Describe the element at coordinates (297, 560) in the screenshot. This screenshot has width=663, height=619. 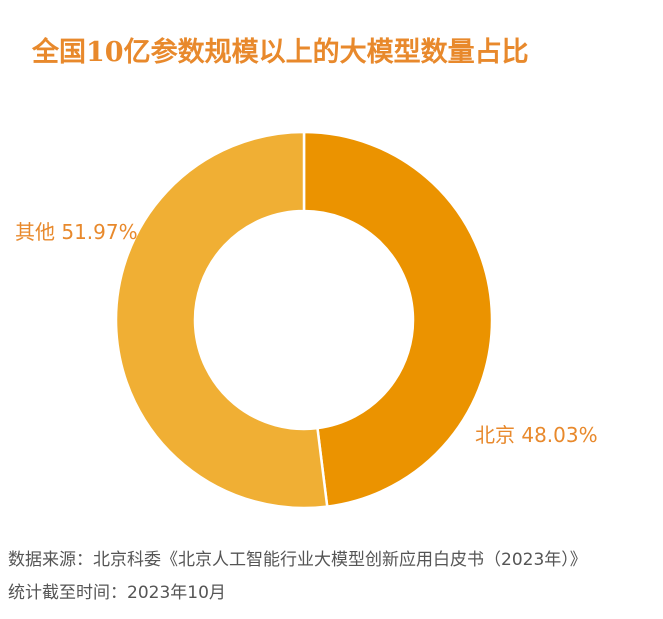
I see `data-source: 数据来源：北京科委《北京人工智能行业大模型创新应用白皮书（2023年）》` at that location.